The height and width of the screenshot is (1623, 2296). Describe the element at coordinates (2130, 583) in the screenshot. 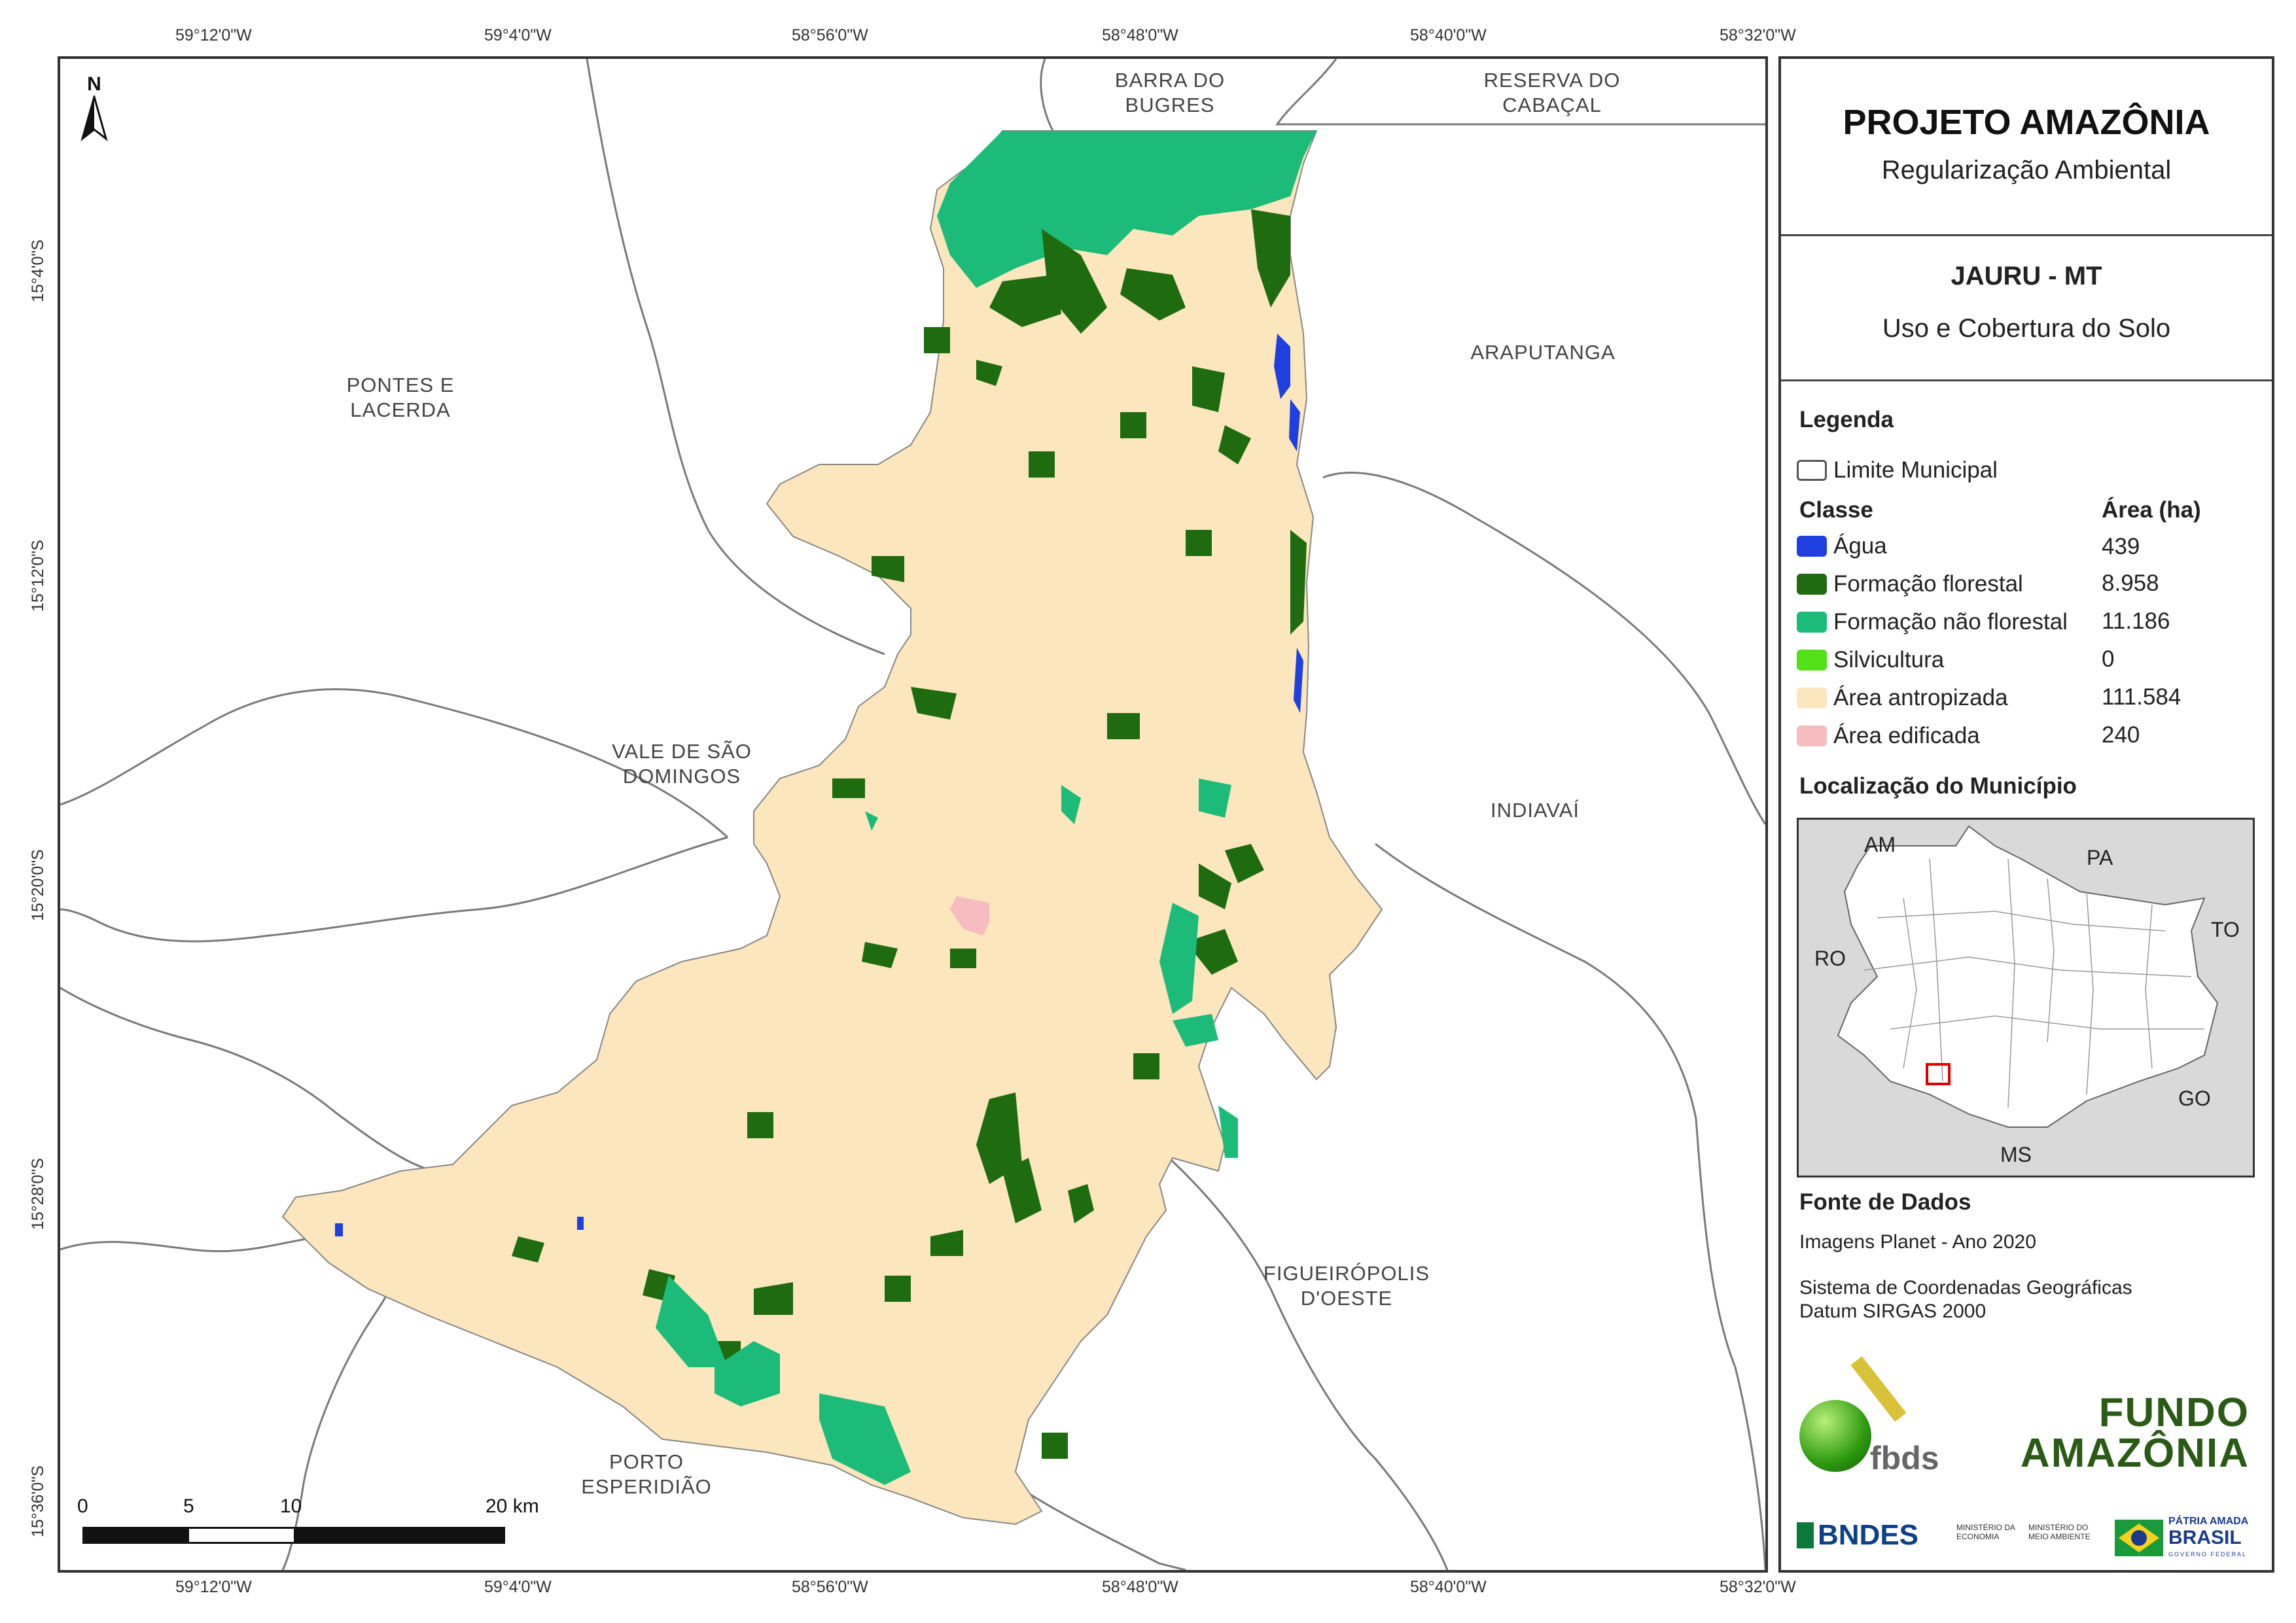

I see `class-value: 8.958` at that location.